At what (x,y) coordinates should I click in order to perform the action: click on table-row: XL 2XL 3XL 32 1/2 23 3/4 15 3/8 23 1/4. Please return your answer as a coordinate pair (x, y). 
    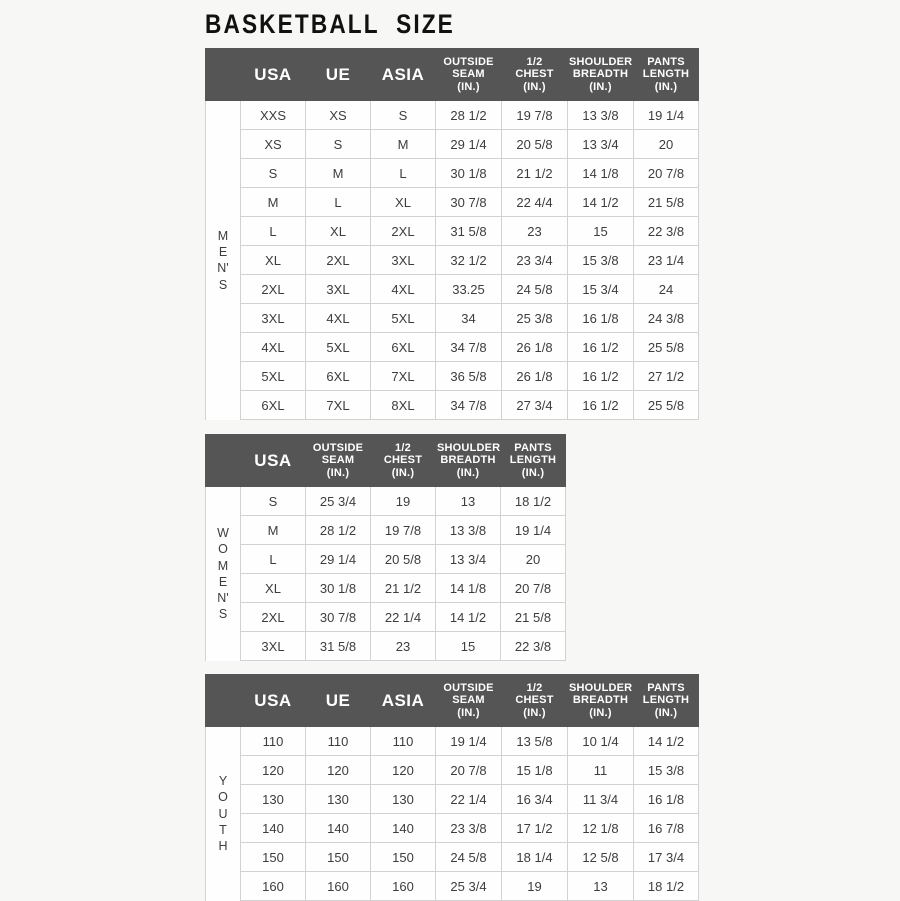
    Looking at the image, I should click on (452, 260).